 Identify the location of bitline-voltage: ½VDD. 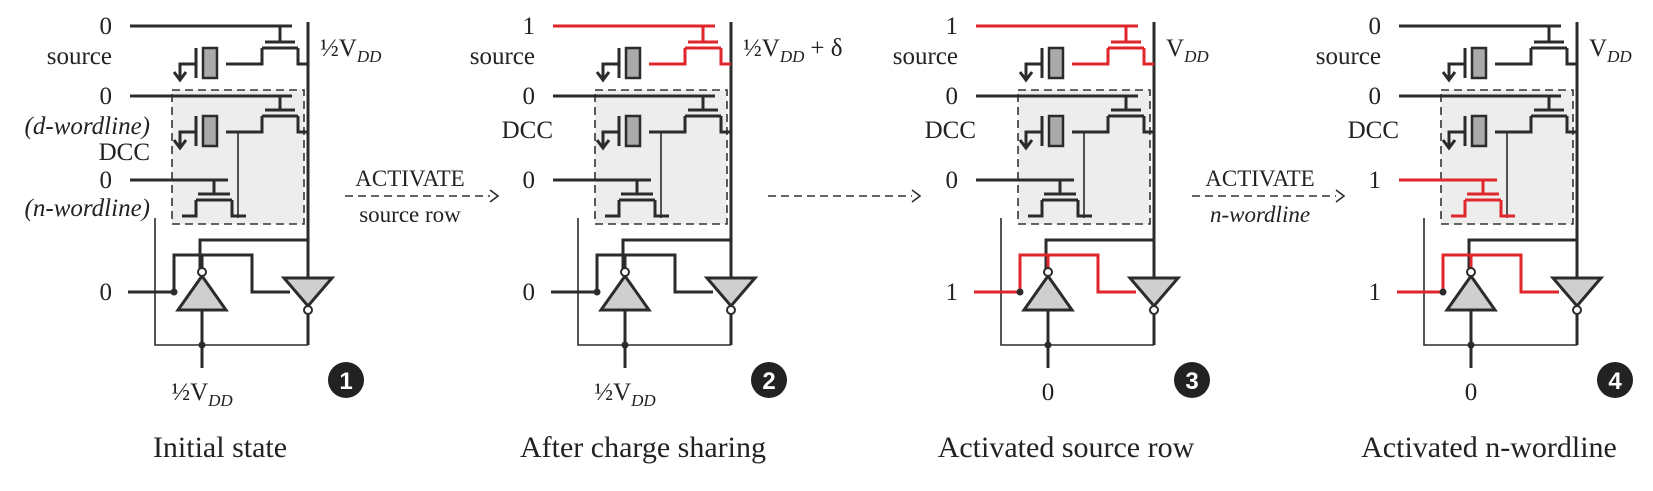
(351, 50).